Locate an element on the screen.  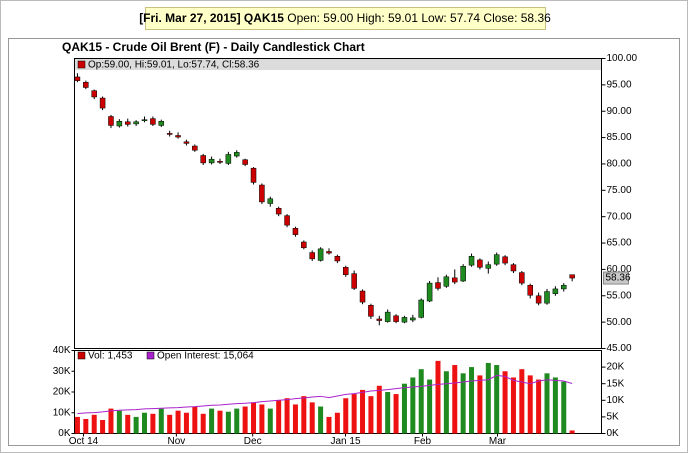
last-price-box is located at coordinates (616, 278).